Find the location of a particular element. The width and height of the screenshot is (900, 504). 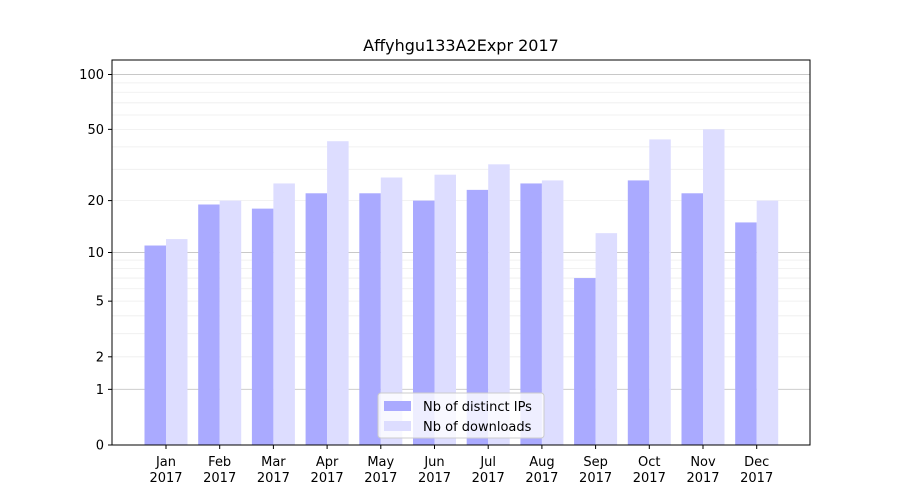

legend-box is located at coordinates (461, 415).